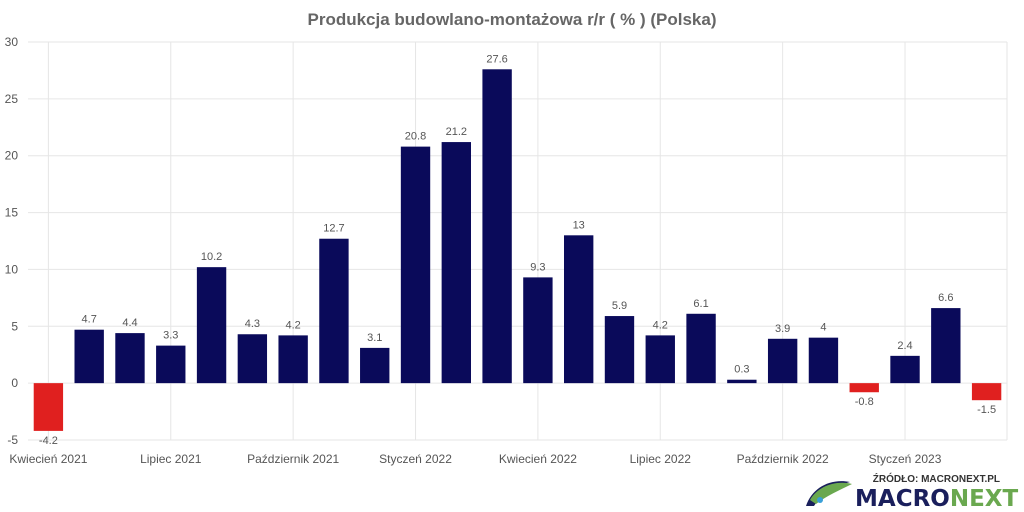  I want to click on logo-text-macro: MACRO, so click(902, 499).